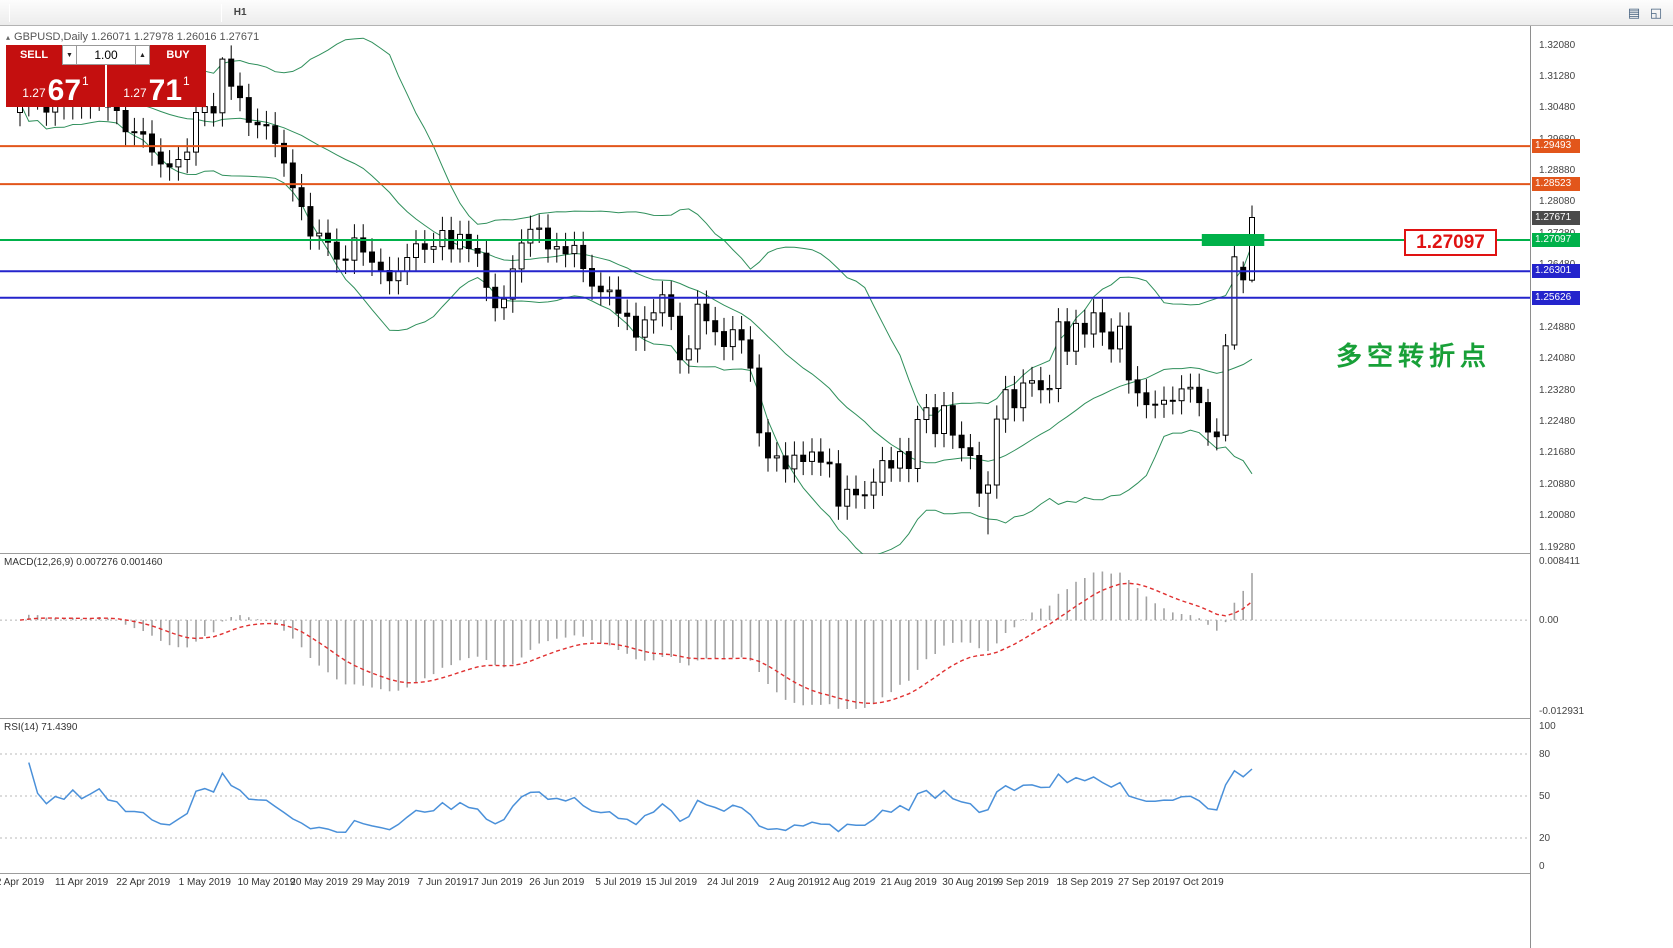  I want to click on date-label: 15 Jul 2019, so click(671, 882).